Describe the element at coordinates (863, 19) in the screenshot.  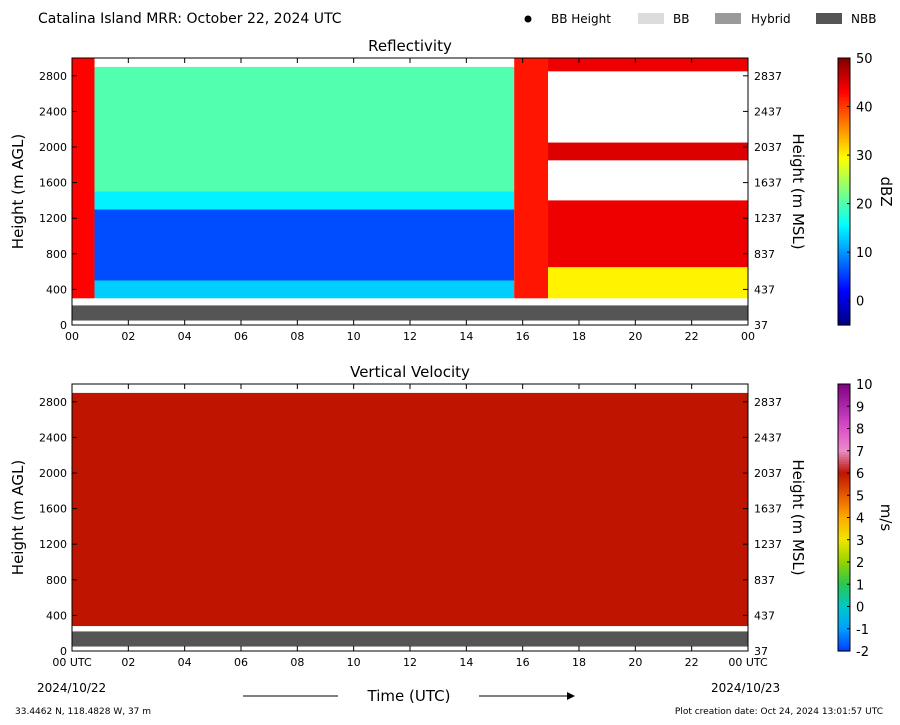
I see `legend-label-nbb: NBB` at that location.